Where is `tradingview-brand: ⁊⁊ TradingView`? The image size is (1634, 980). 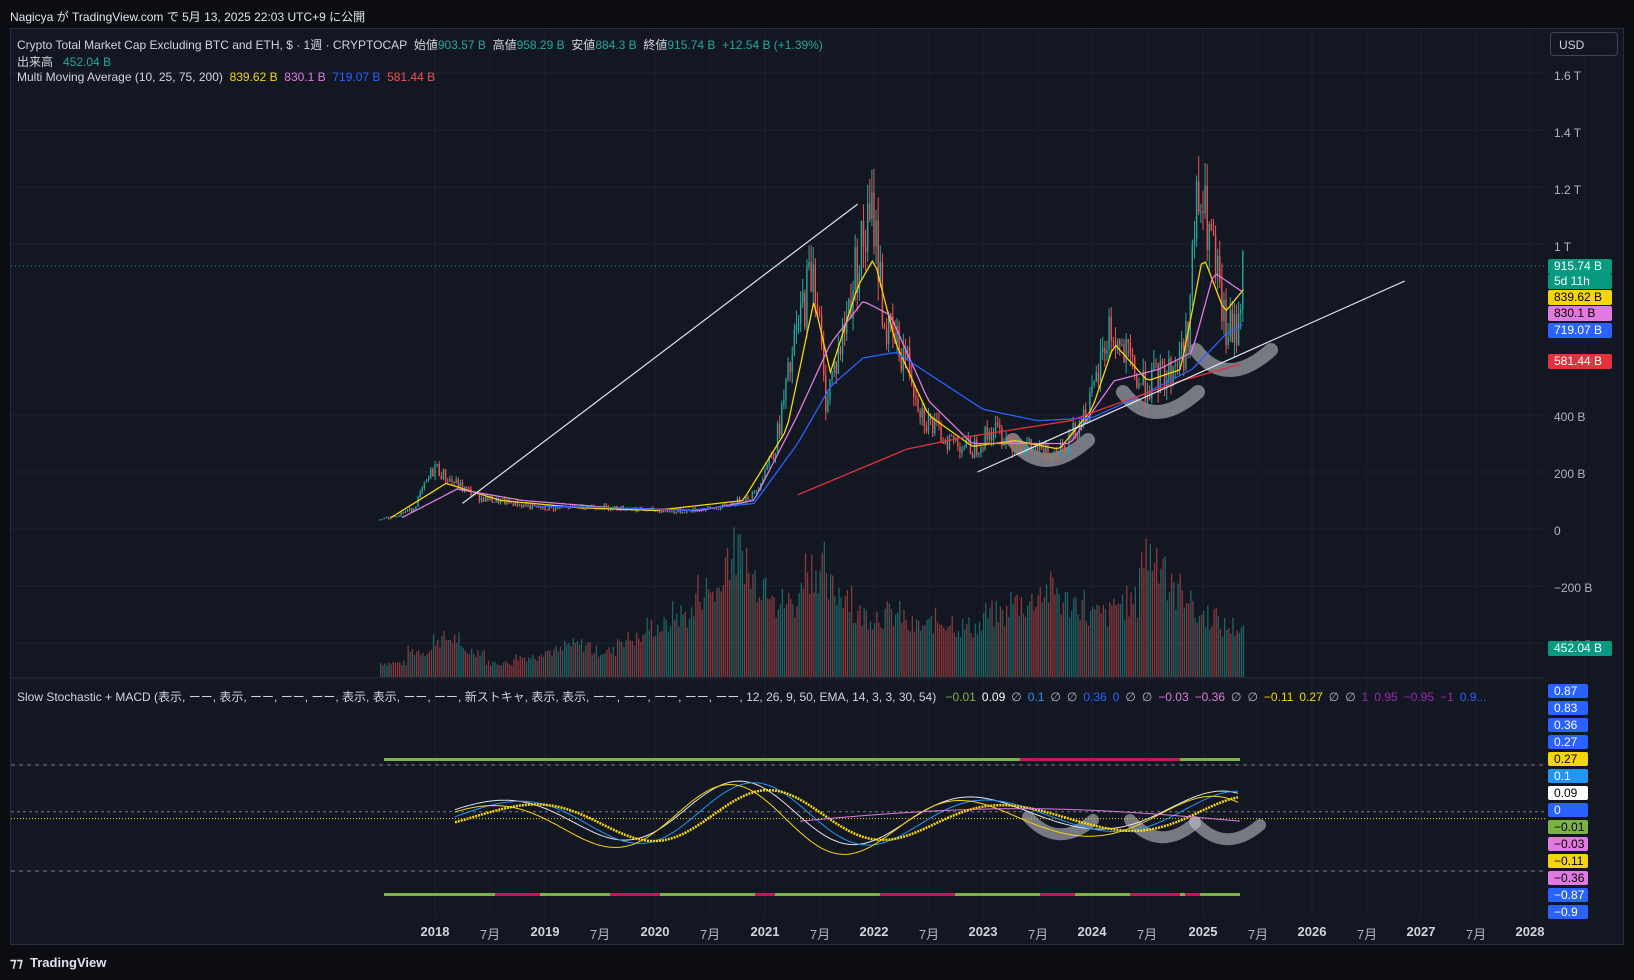 tradingview-brand: ⁊⁊ TradingView is located at coordinates (58, 963).